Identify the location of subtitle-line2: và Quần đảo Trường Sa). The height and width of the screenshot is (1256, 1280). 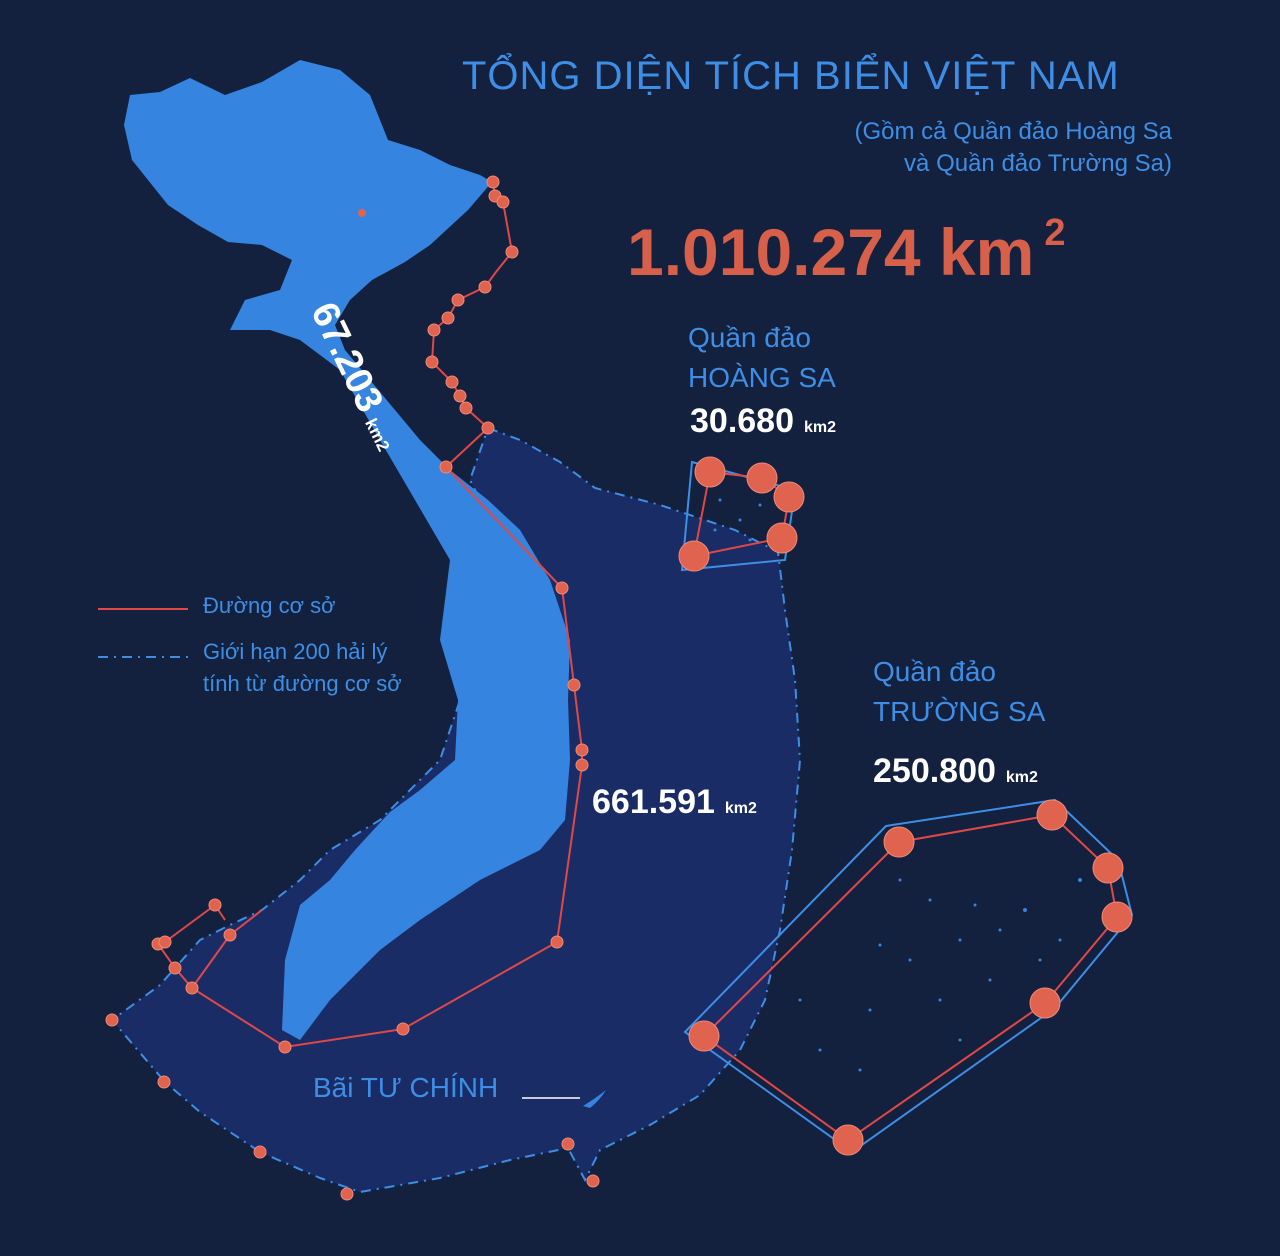
(1038, 163).